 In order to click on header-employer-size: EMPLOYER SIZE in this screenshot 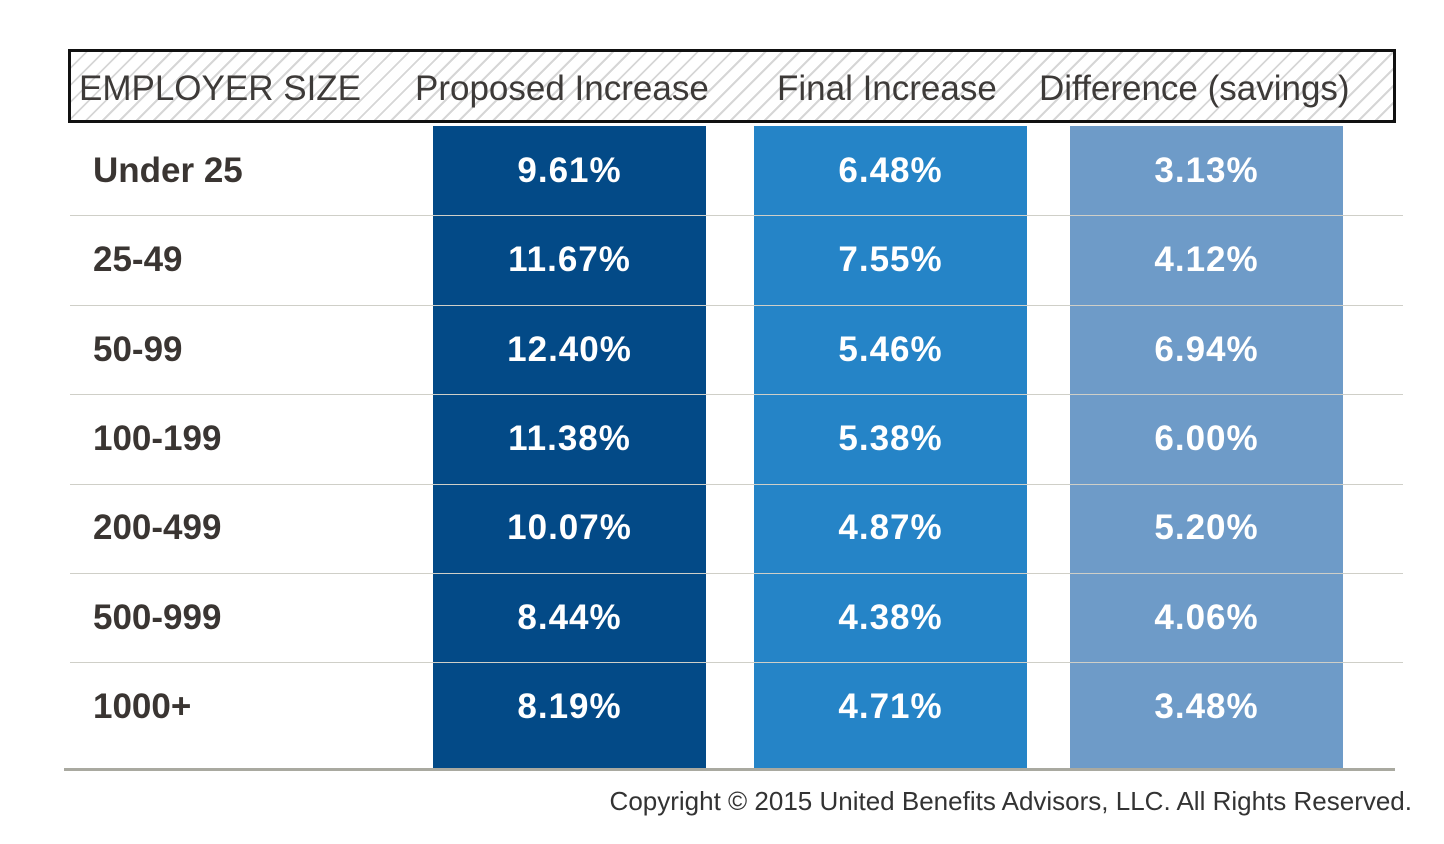, I will do `click(220, 88)`.